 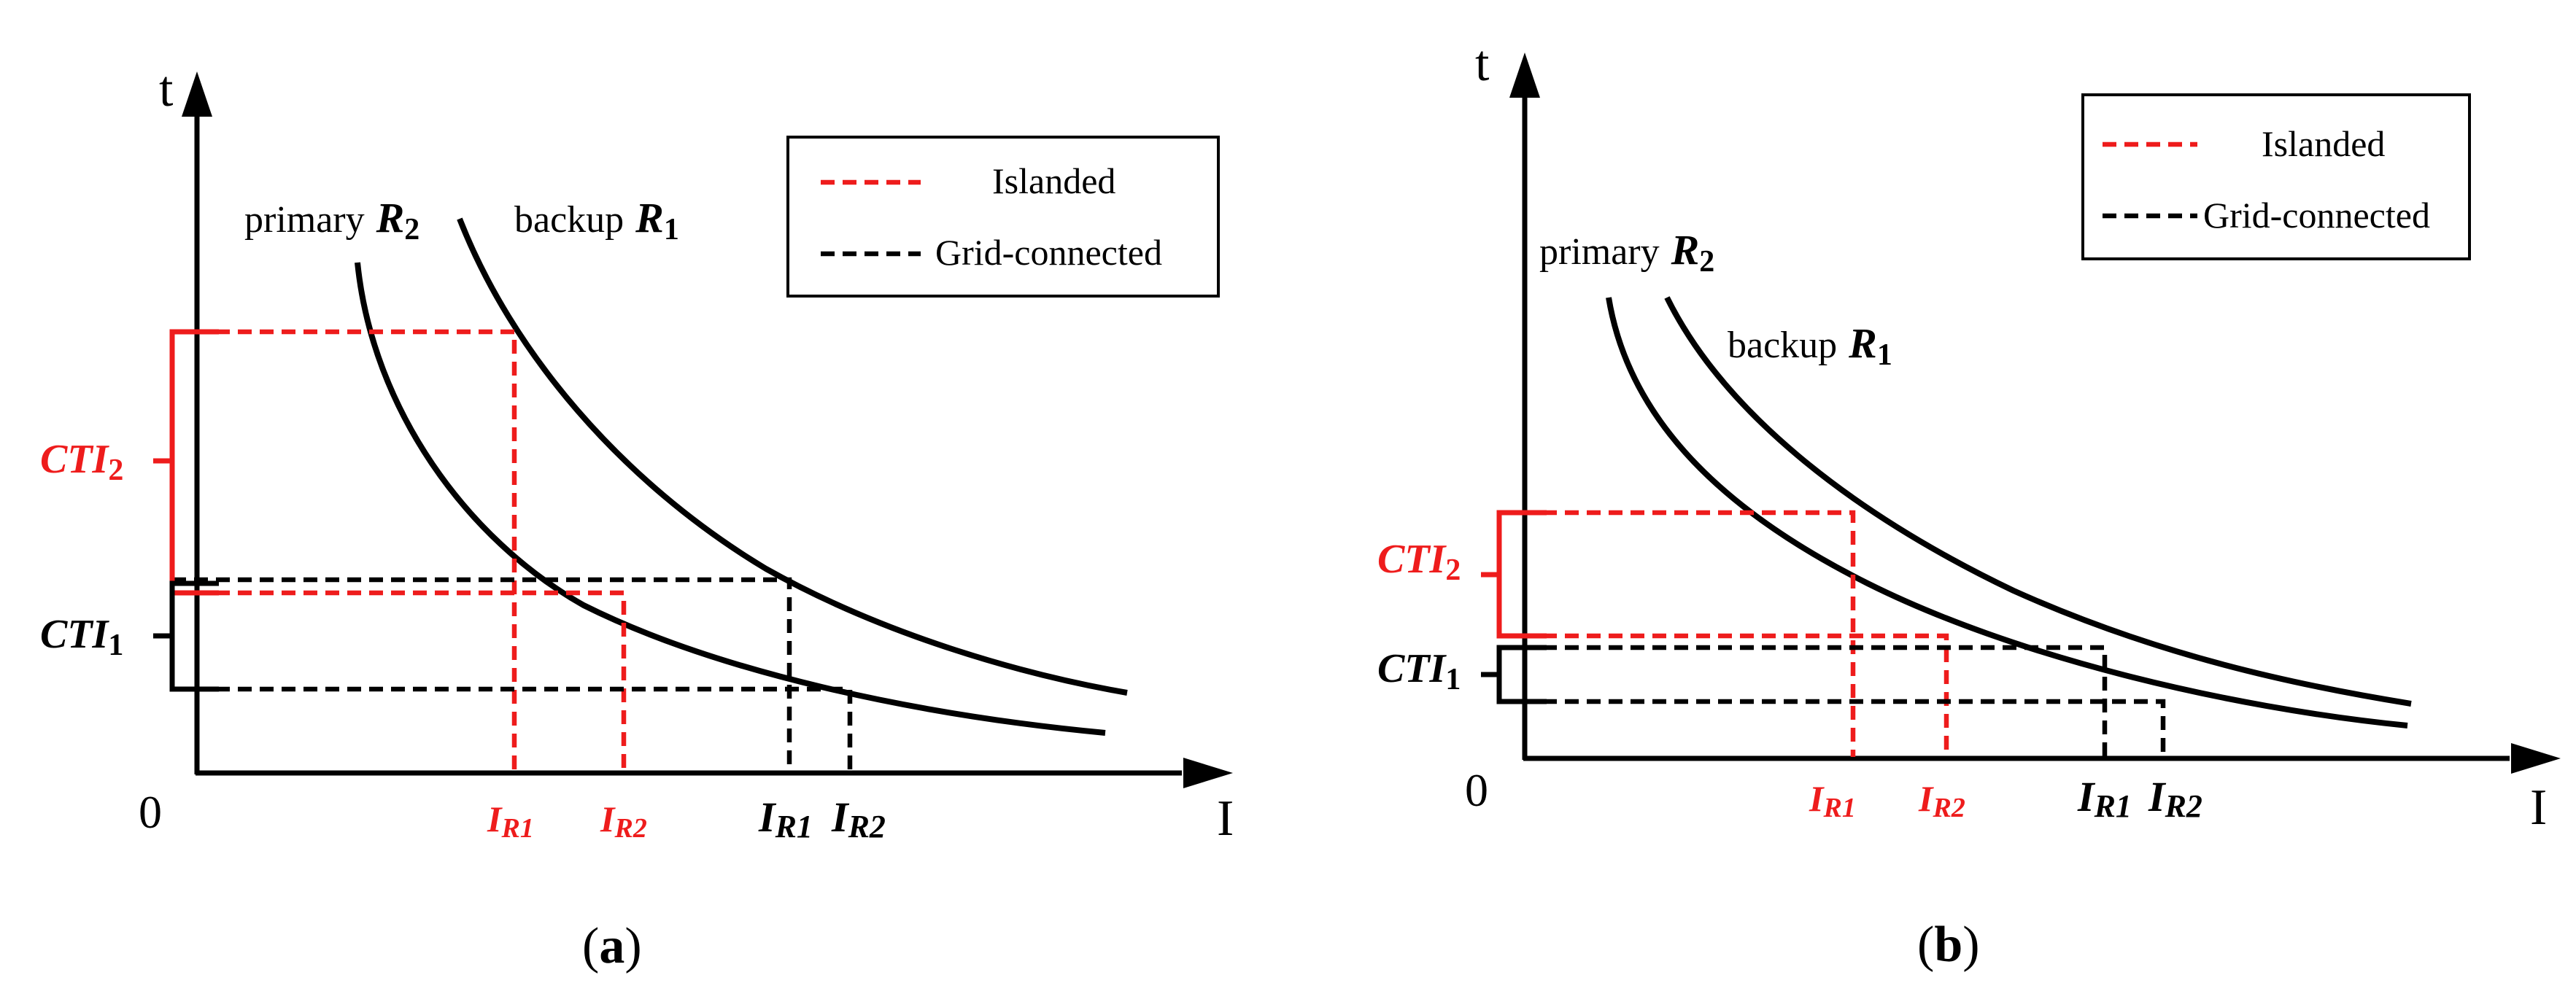 I want to click on panel-a-legend-box, so click(x=1003, y=217).